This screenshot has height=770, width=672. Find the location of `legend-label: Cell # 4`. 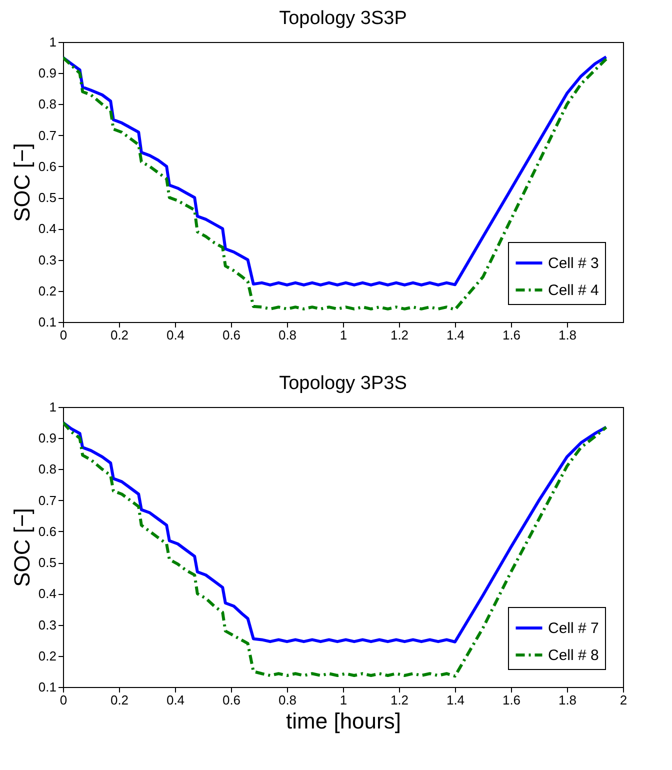

legend-label: Cell # 4 is located at coordinates (573, 290).